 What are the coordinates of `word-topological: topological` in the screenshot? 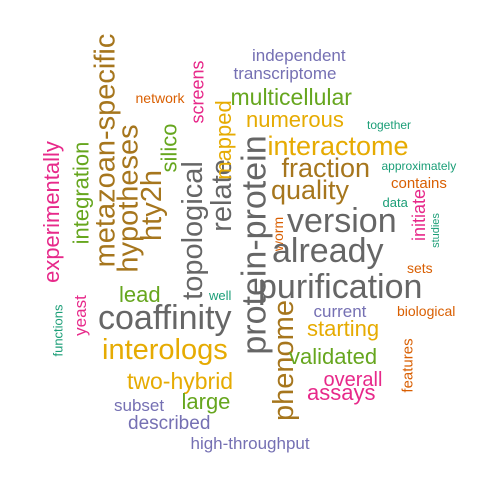 It's located at (192, 230).